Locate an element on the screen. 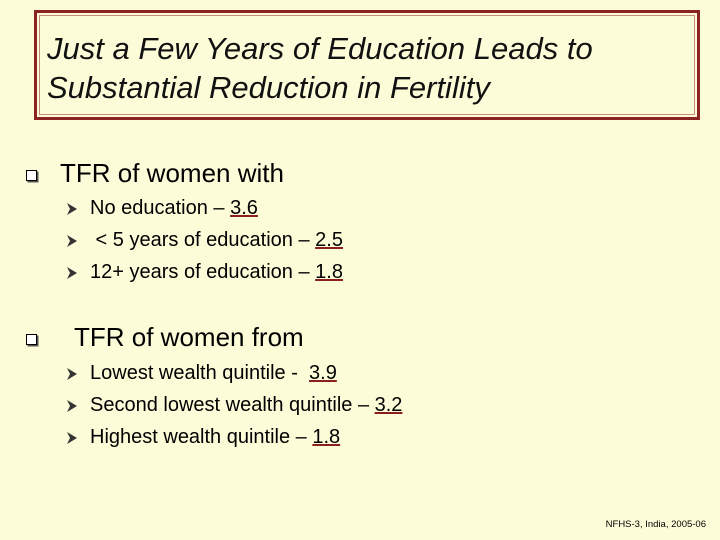  item-label: Lowest wealth quintile - is located at coordinates (200, 373).